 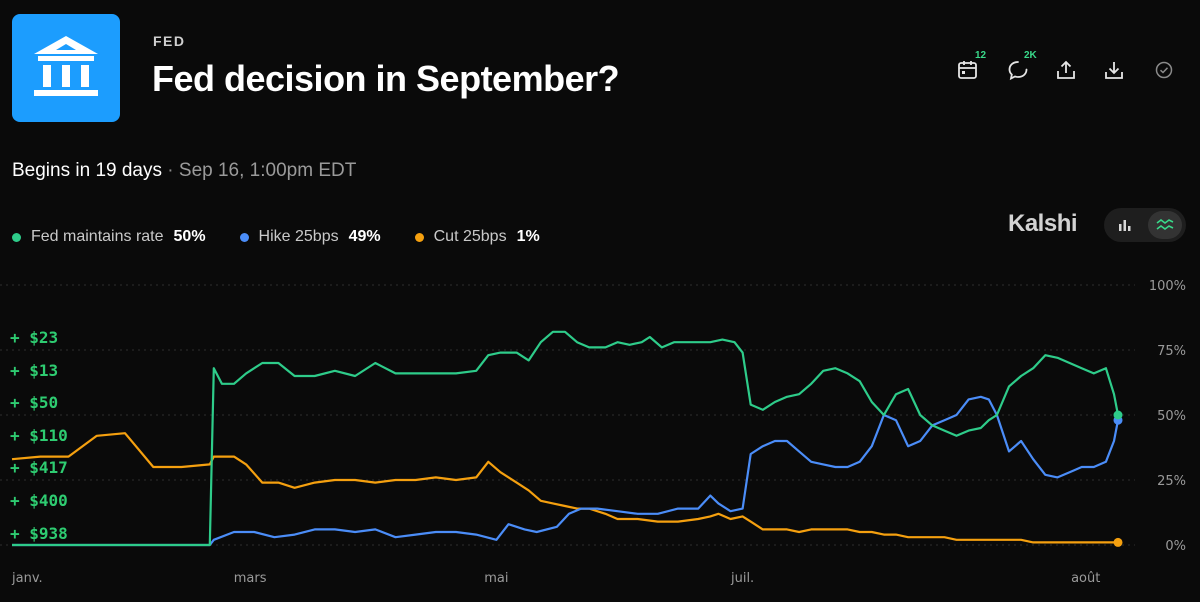 I want to click on calendar-icon, so click(x=967, y=70).